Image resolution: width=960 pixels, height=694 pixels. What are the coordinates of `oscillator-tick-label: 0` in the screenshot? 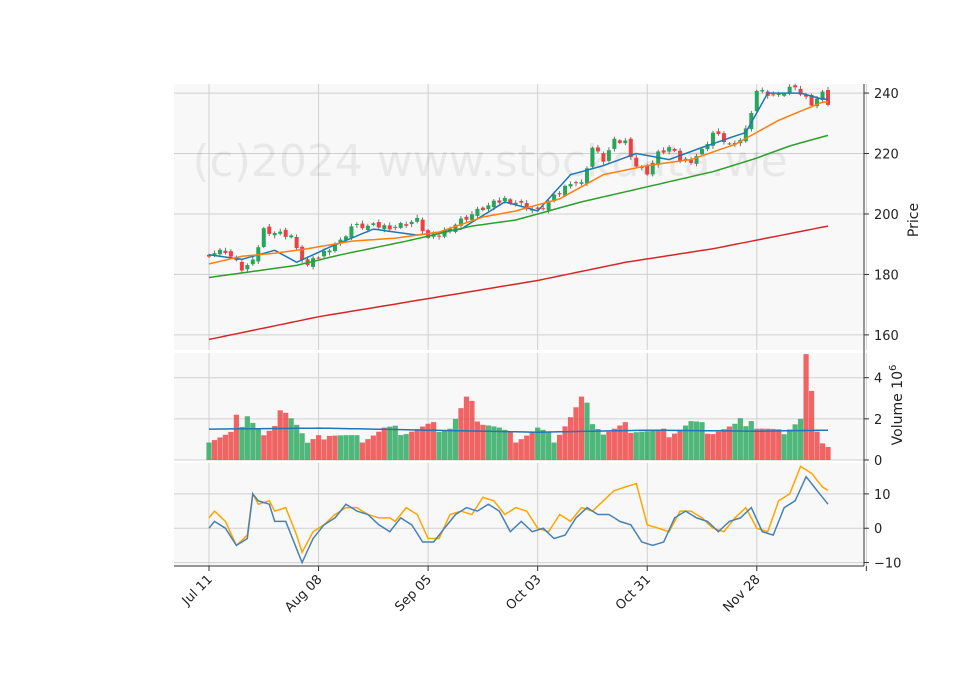 It's located at (878, 529).